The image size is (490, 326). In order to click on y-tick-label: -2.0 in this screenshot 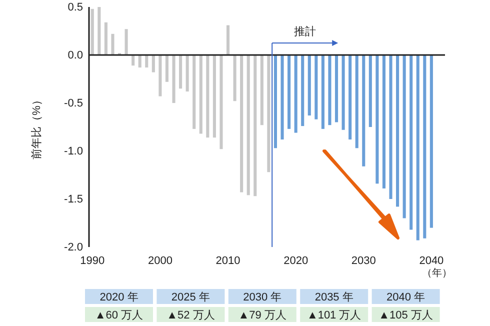, I will do `click(73, 248)`.